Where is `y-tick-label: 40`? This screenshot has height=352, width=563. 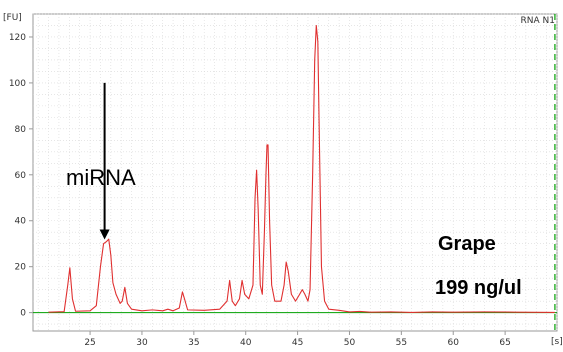 y-tick-label: 40 is located at coordinates (21, 222).